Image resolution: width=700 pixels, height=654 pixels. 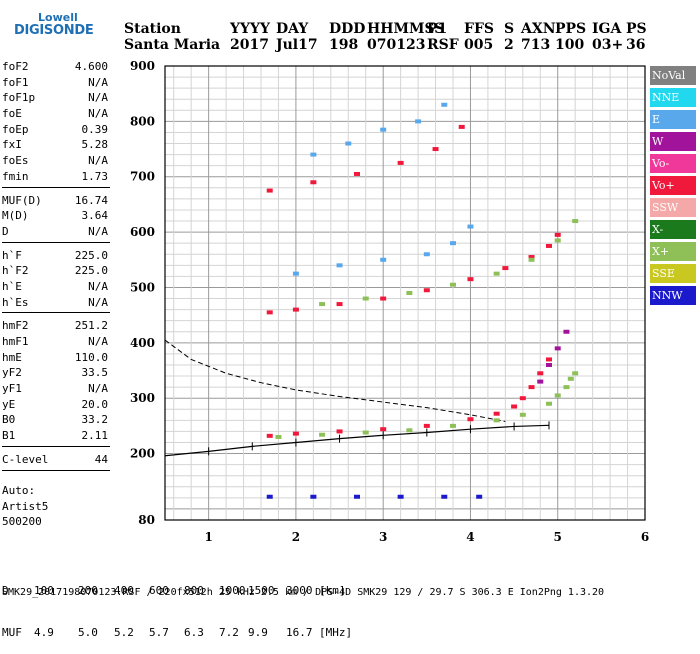 I want to click on header-row2-cell: Jul17, so click(x=297, y=45).